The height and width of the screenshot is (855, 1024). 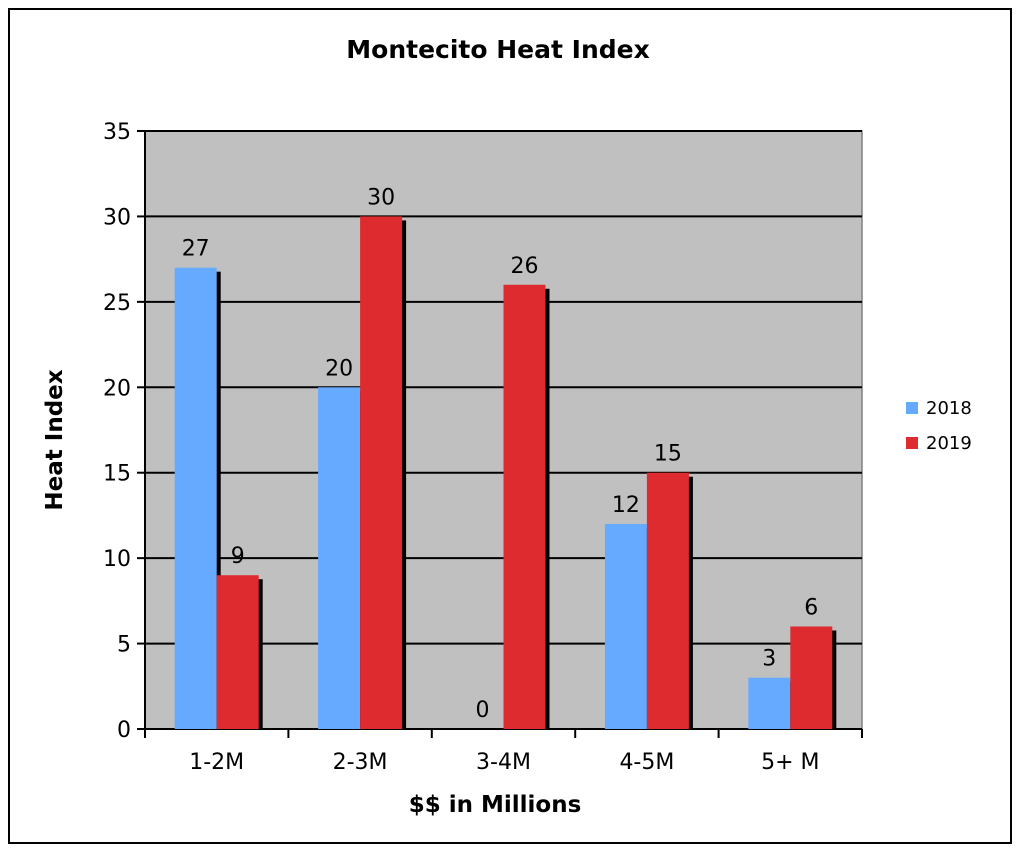 What do you see at coordinates (912, 443) in the screenshot?
I see `legend-swatch-2019` at bounding box center [912, 443].